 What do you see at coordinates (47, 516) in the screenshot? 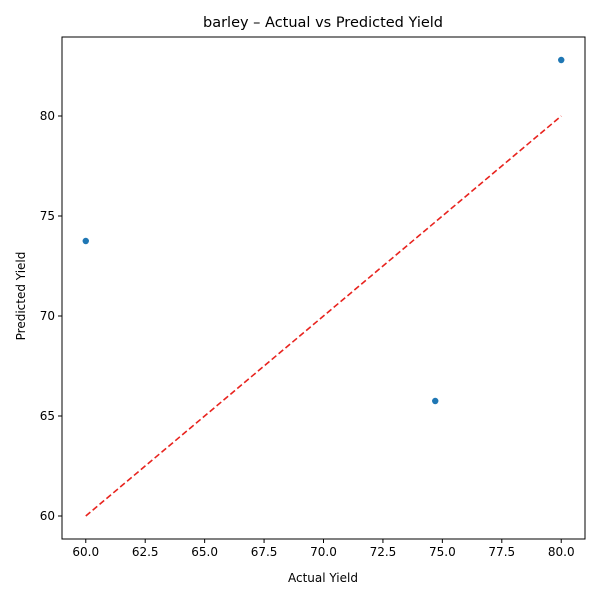
I see `y-tick-label: 60` at bounding box center [47, 516].